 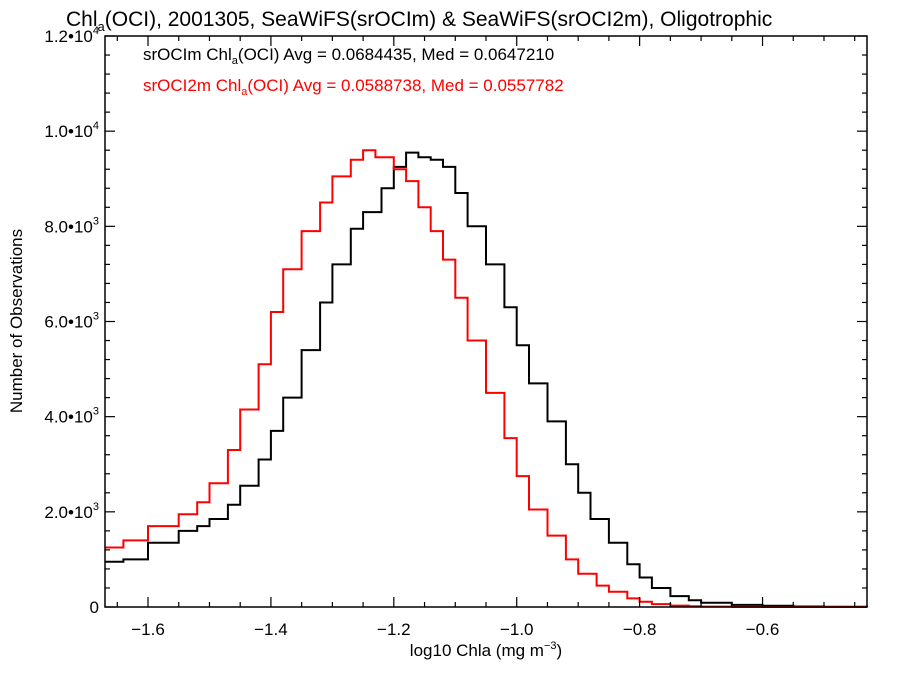 I want to click on legend-srocI2m-sub: a, so click(x=244, y=92).